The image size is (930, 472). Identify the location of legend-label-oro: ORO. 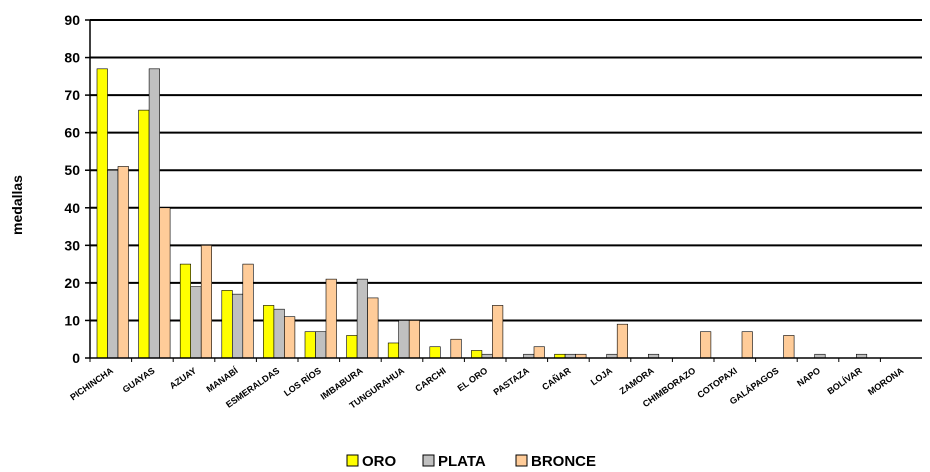
(379, 461).